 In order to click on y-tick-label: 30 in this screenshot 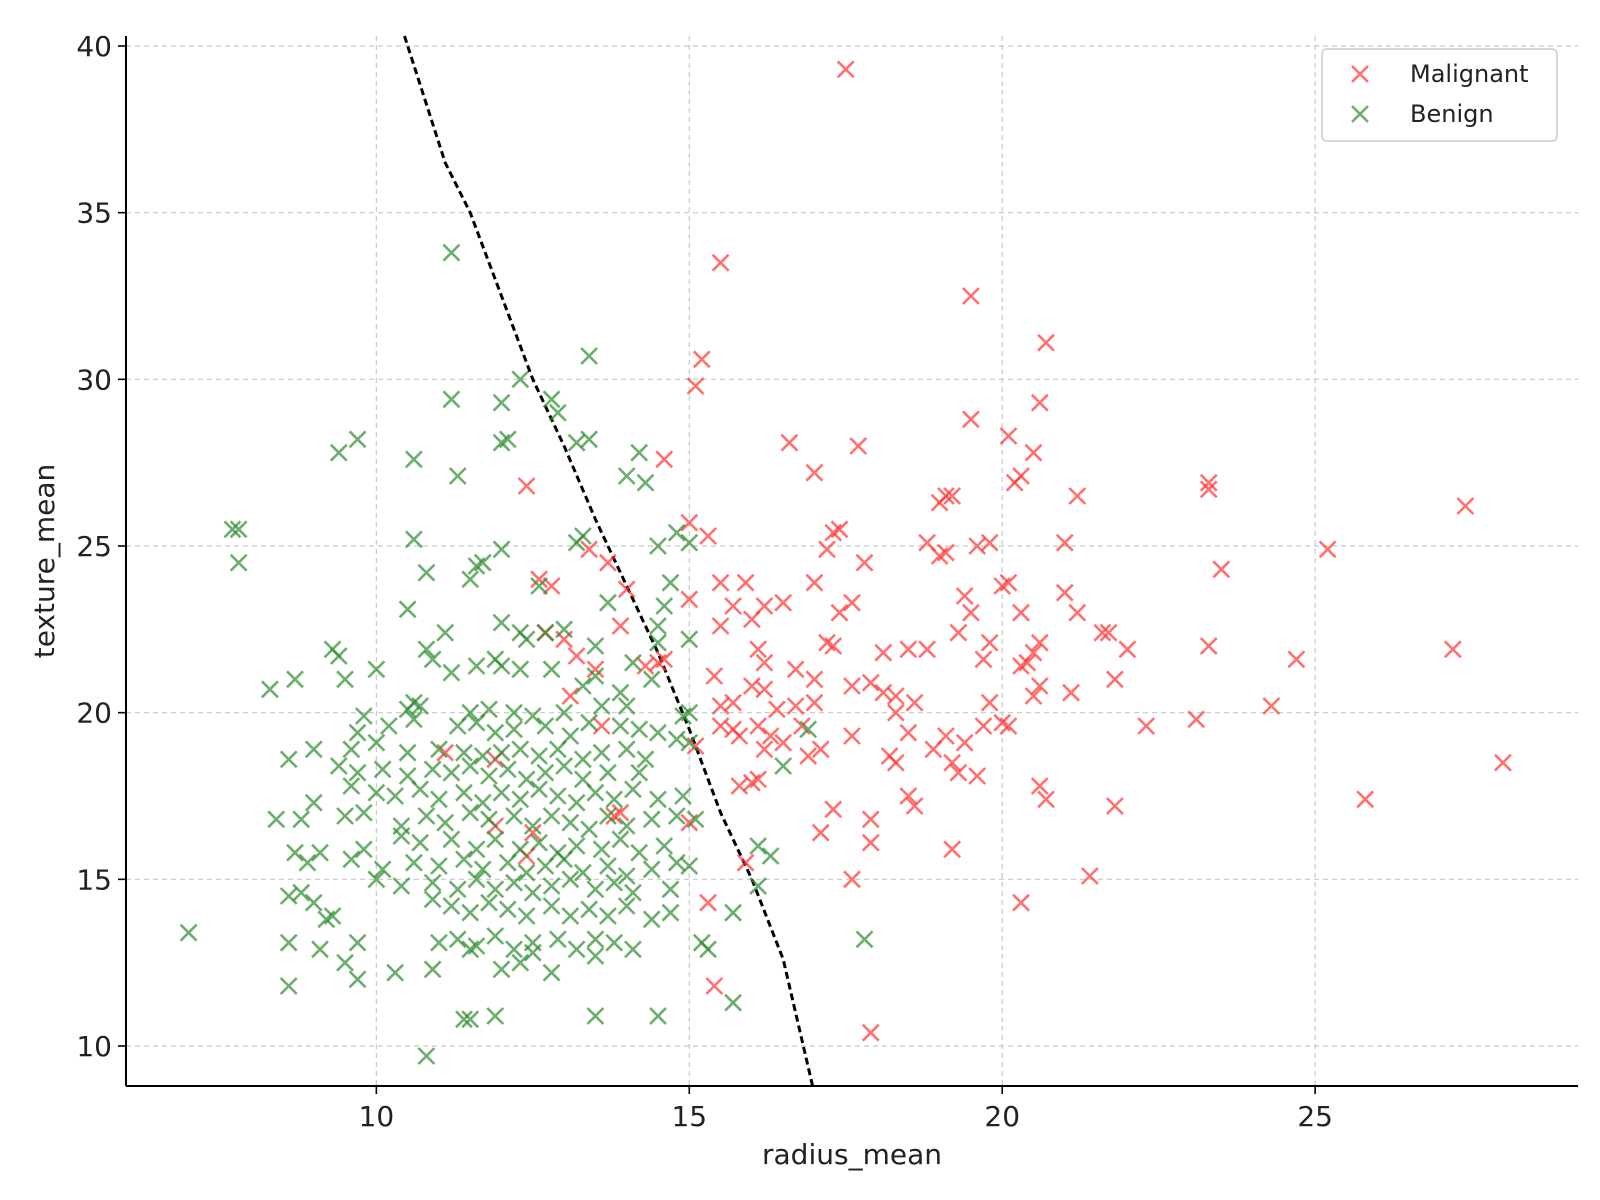, I will do `click(94, 379)`.